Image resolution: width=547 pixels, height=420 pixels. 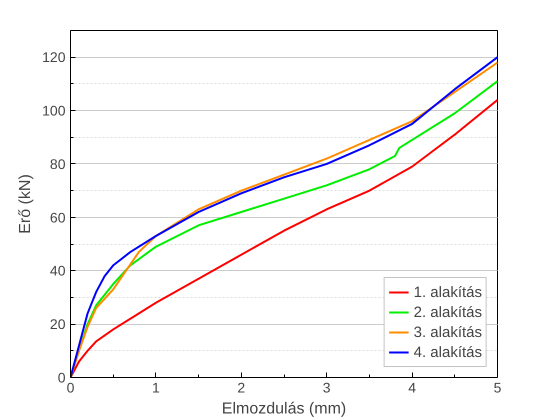 I want to click on x-tick-label: 1, so click(x=156, y=388).